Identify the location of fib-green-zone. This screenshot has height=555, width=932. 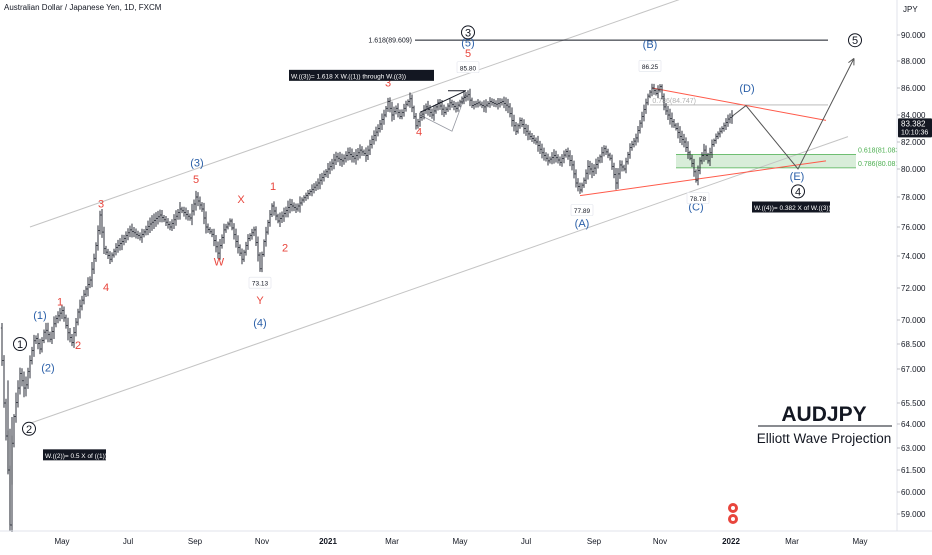
(766, 161).